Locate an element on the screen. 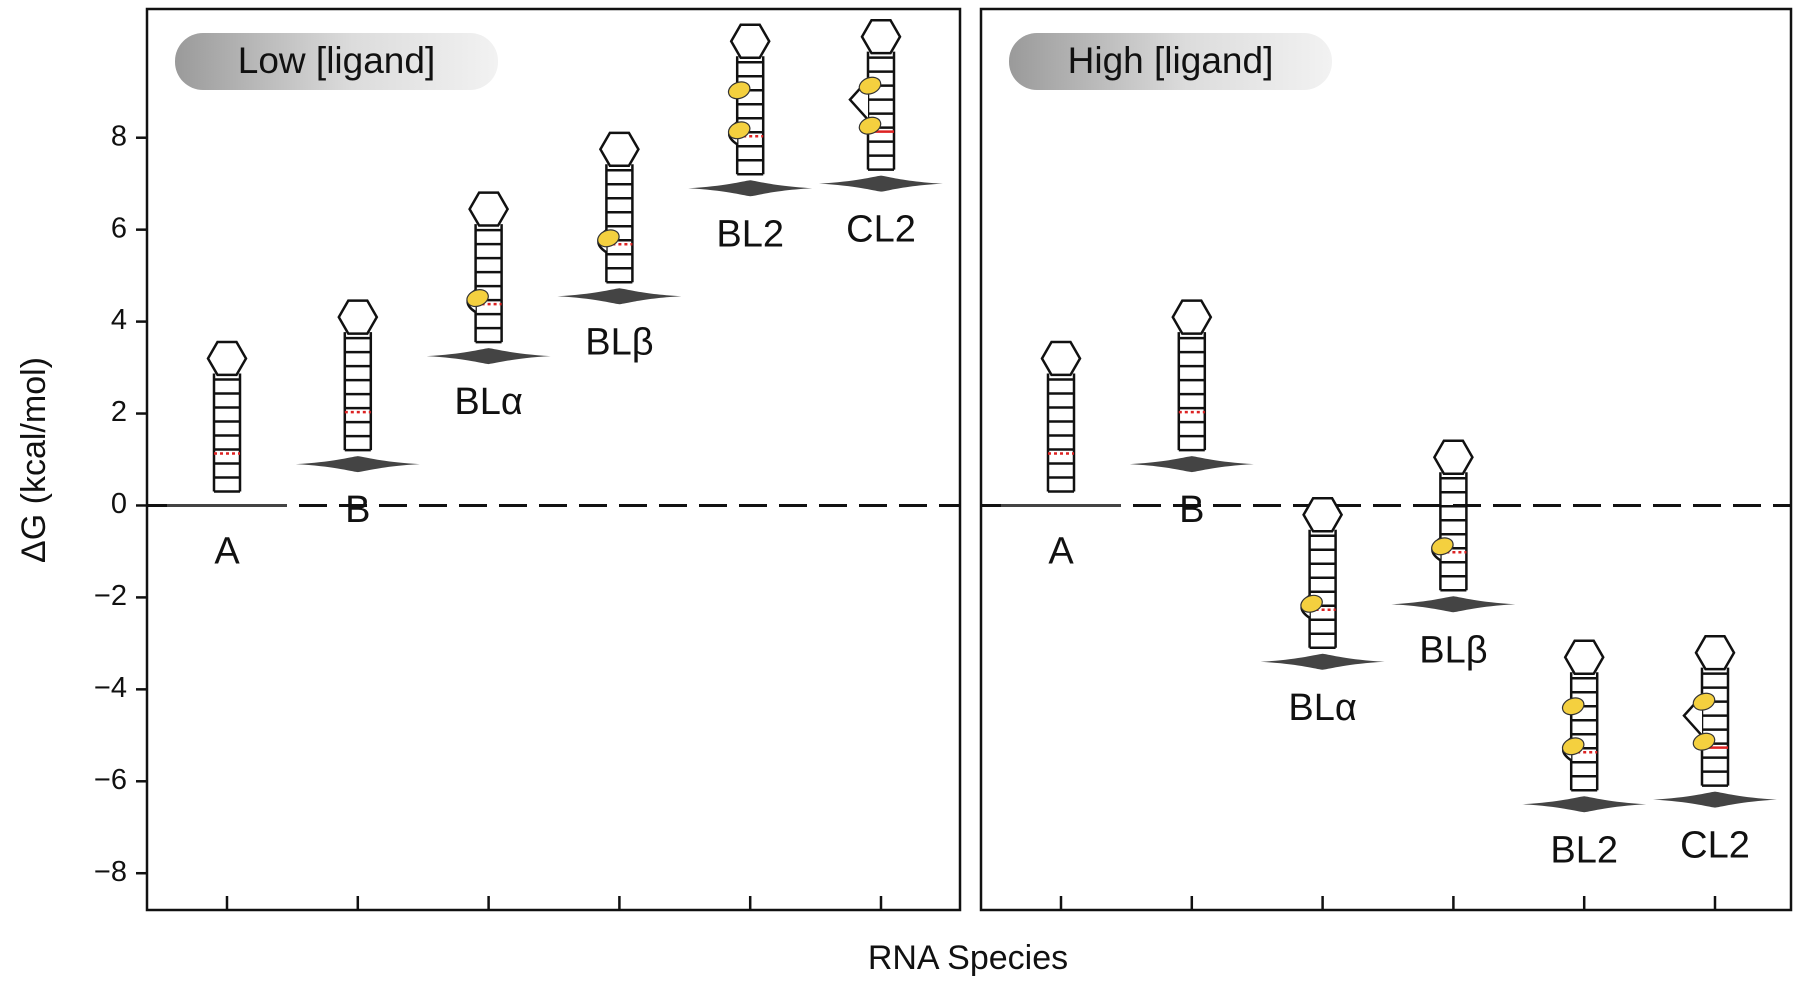 Image resolution: width=1800 pixels, height=997 pixels. y-tick-label: −6 is located at coordinates (110, 780).